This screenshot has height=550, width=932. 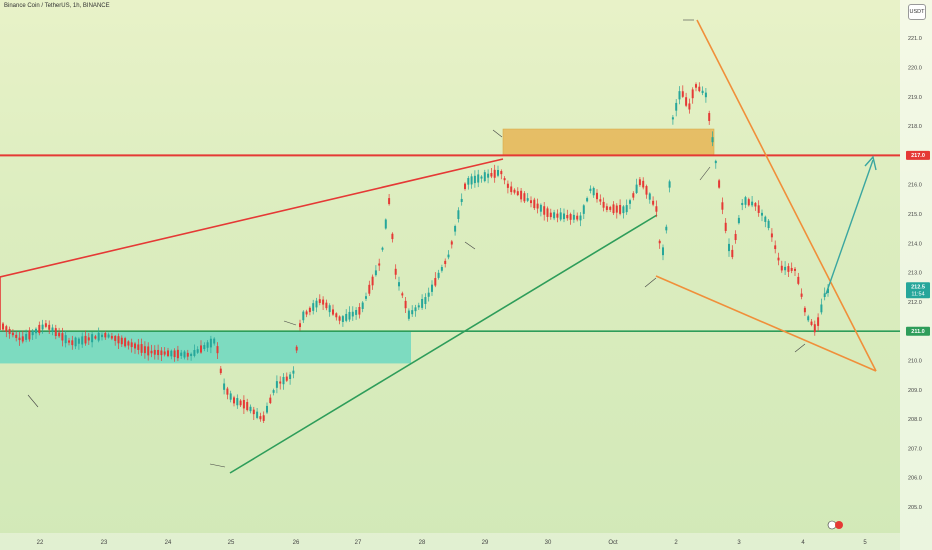 I want to click on y-tick-label: 205.0, so click(x=915, y=508).